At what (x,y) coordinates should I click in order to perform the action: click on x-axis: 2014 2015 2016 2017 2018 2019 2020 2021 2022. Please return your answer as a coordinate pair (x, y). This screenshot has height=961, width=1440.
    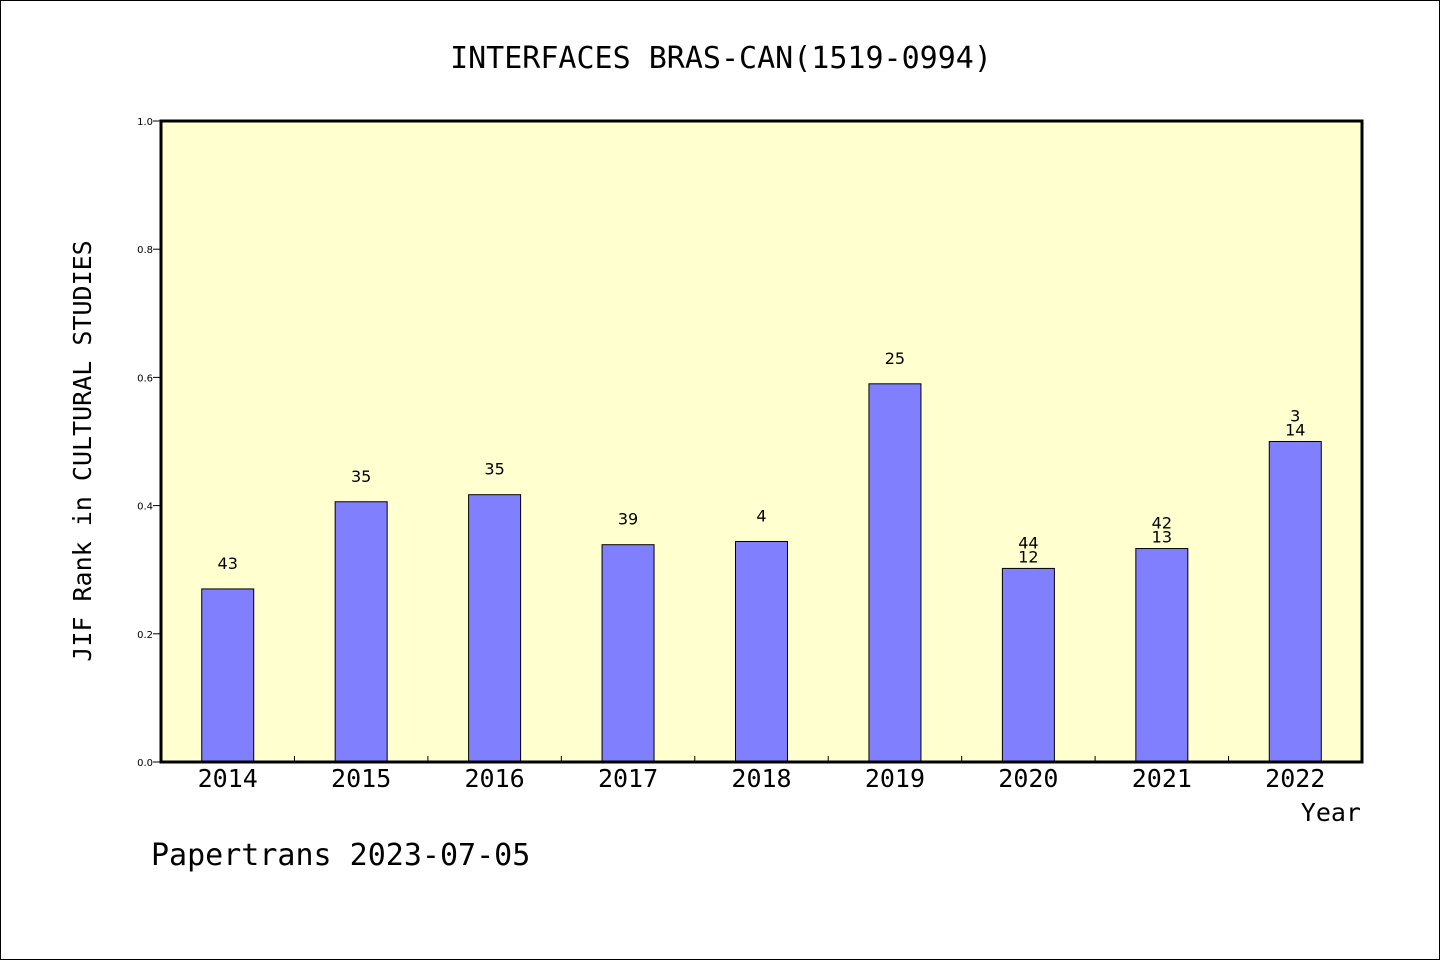
    Looking at the image, I should click on (761, 774).